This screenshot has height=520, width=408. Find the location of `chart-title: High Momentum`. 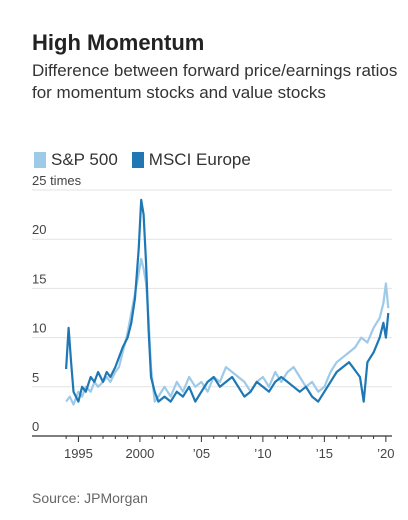

chart-title: High Momentum is located at coordinates (118, 42).